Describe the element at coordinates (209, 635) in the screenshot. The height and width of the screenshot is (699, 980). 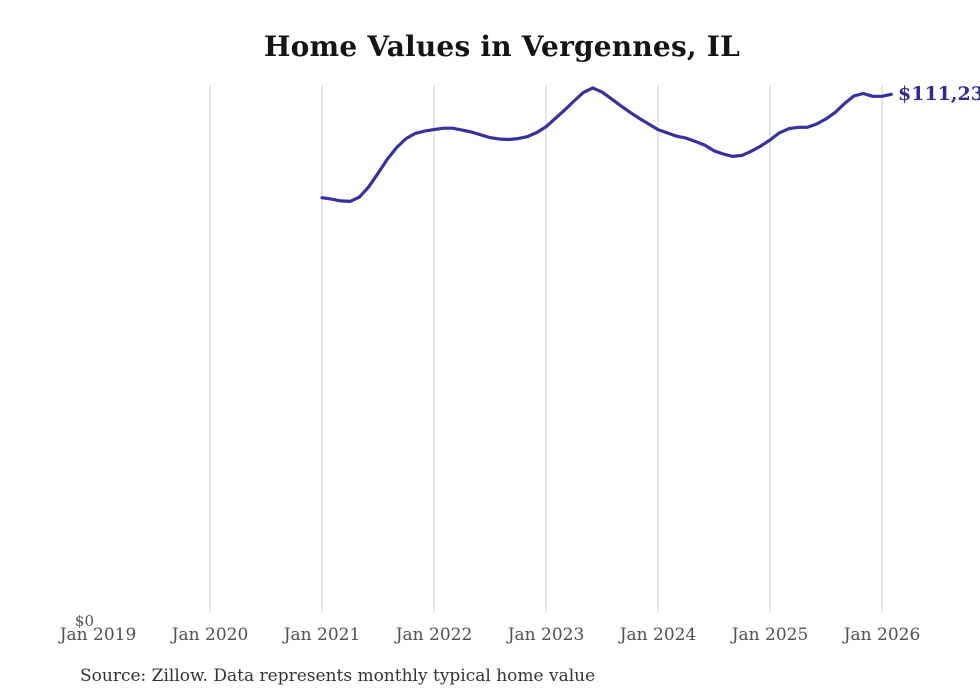
I see `x-tick-label: Jan 2020` at that location.